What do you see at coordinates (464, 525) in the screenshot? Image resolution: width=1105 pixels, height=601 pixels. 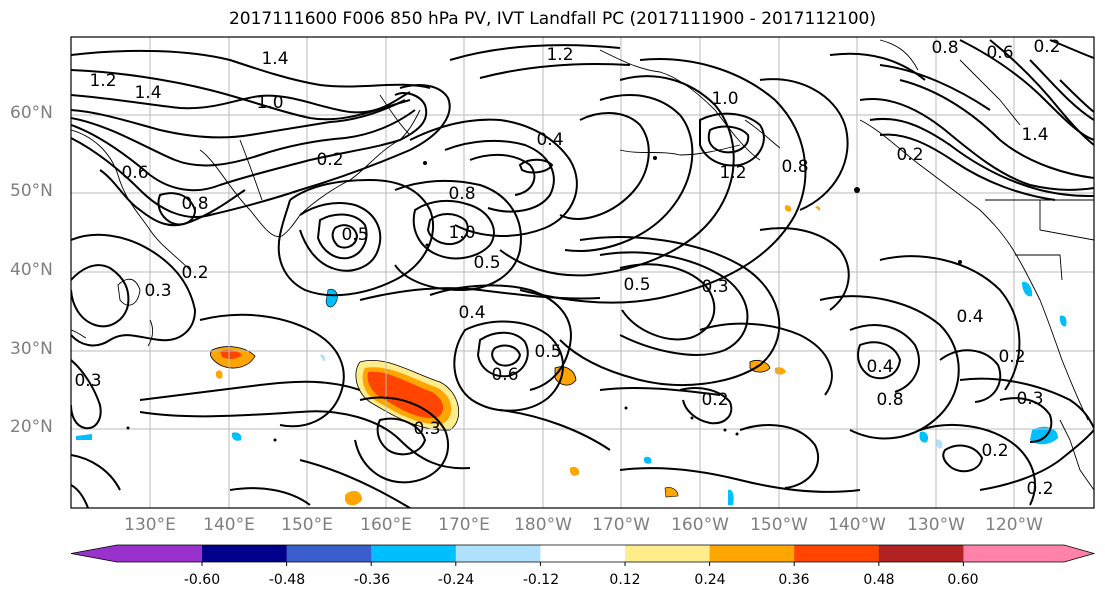 I see `lon-label: 170°E` at bounding box center [464, 525].